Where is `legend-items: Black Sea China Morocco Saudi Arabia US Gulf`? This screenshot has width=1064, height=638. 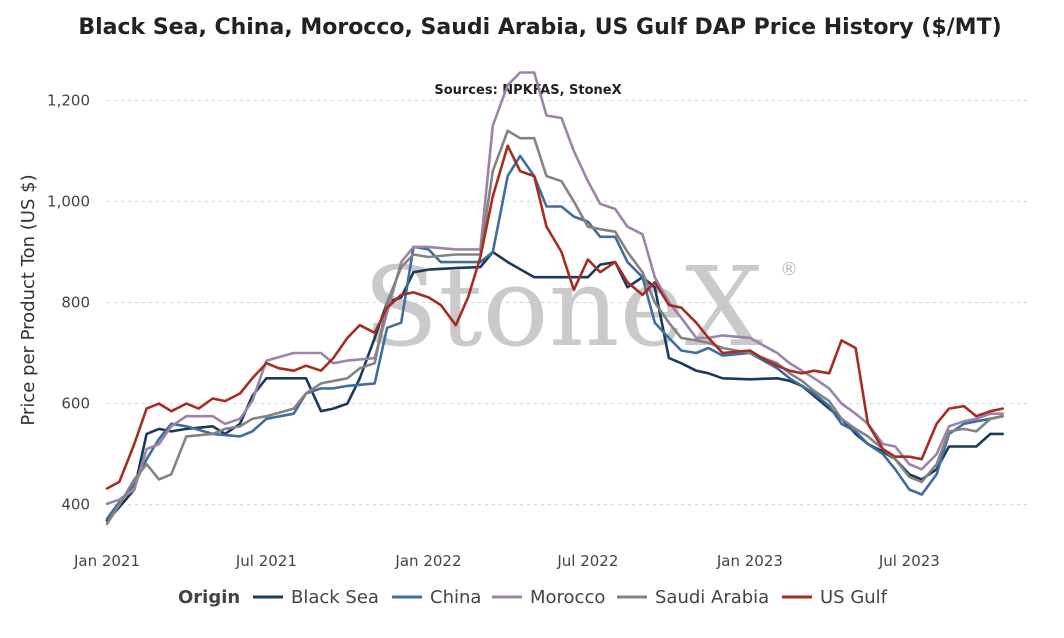
legend-items: Black Sea China Morocco Saudi Arabia US Gulf is located at coordinates (570, 597).